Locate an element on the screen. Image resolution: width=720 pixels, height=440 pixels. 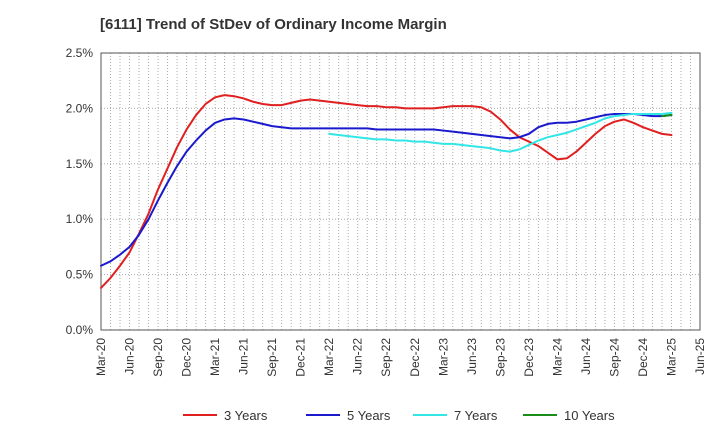
x-tick-label: Dec-20 is located at coordinates (187, 357).